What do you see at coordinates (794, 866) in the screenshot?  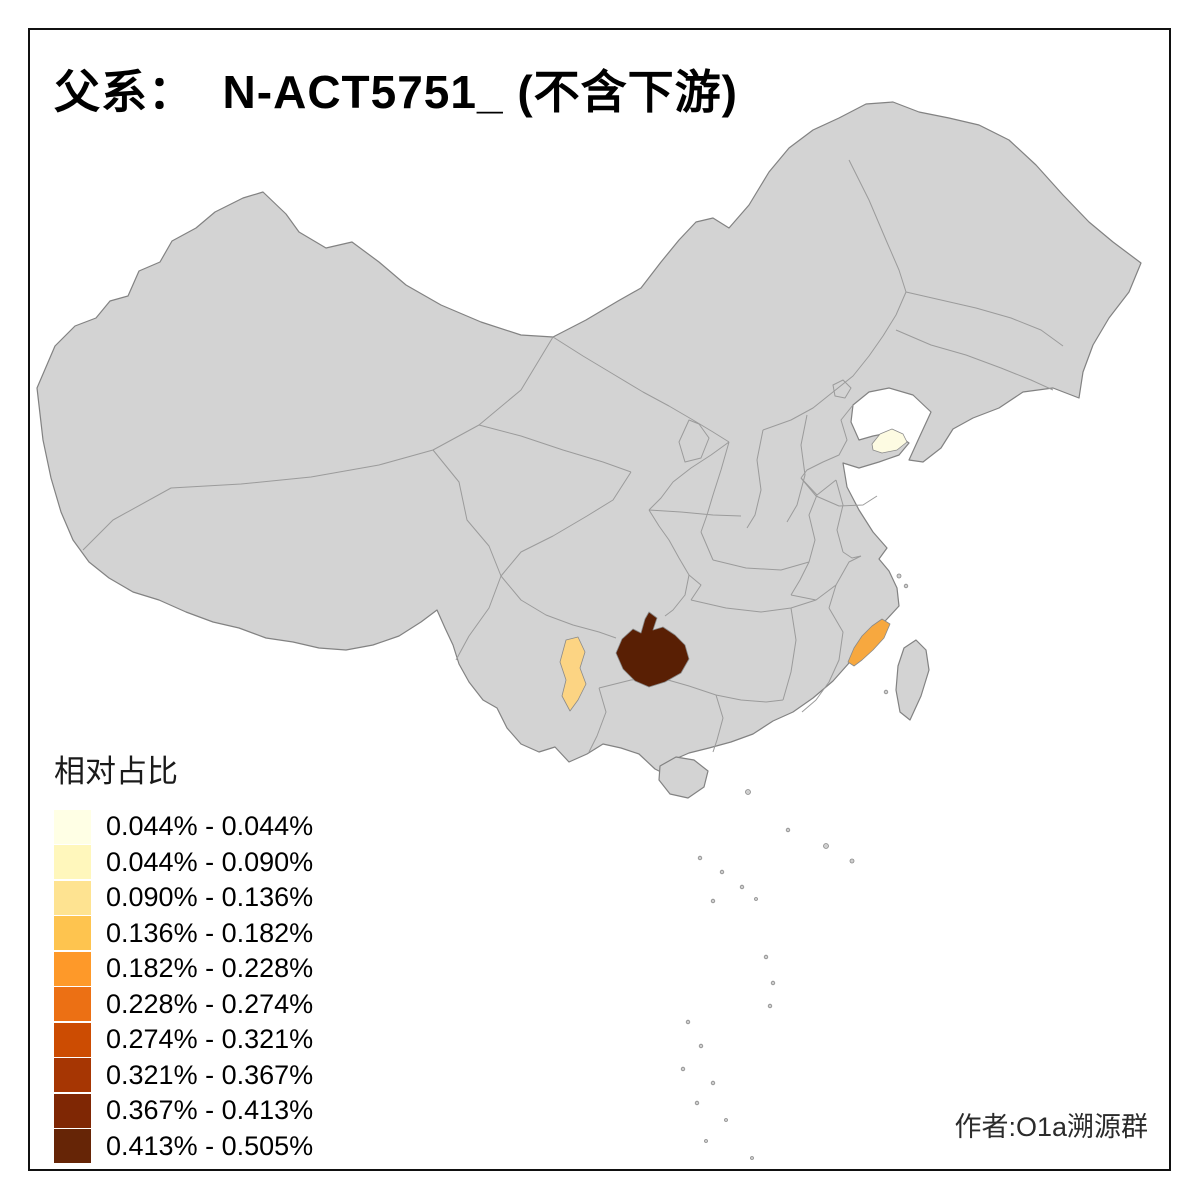 I see `south-china-sea-islets` at bounding box center [794, 866].